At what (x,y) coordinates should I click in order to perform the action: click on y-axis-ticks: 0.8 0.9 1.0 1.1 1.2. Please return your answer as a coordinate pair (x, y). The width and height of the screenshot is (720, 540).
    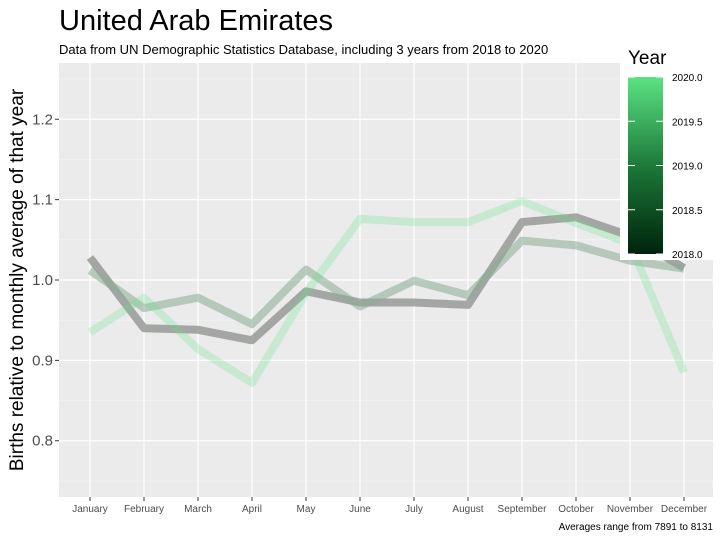
    Looking at the image, I should click on (45, 280).